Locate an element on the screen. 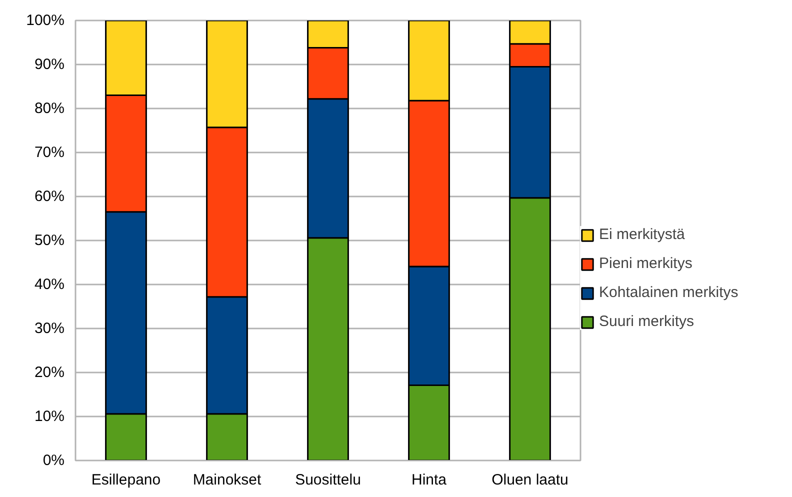 The image size is (792, 497). x-tick-label: Suosittelu is located at coordinates (328, 480).